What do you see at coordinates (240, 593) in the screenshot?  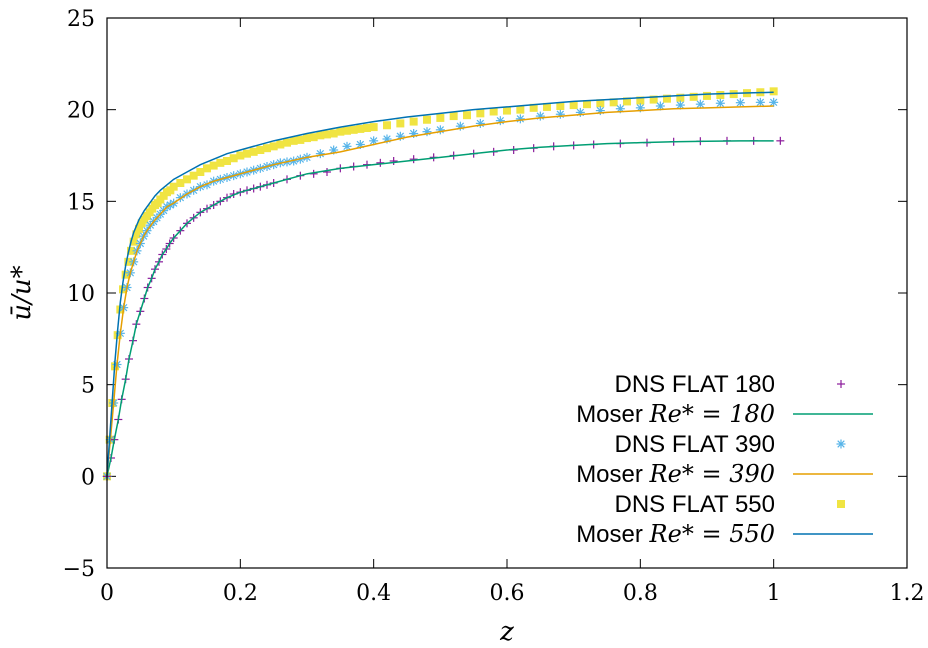 I see `x-tick-label: 0.2` at bounding box center [240, 593].